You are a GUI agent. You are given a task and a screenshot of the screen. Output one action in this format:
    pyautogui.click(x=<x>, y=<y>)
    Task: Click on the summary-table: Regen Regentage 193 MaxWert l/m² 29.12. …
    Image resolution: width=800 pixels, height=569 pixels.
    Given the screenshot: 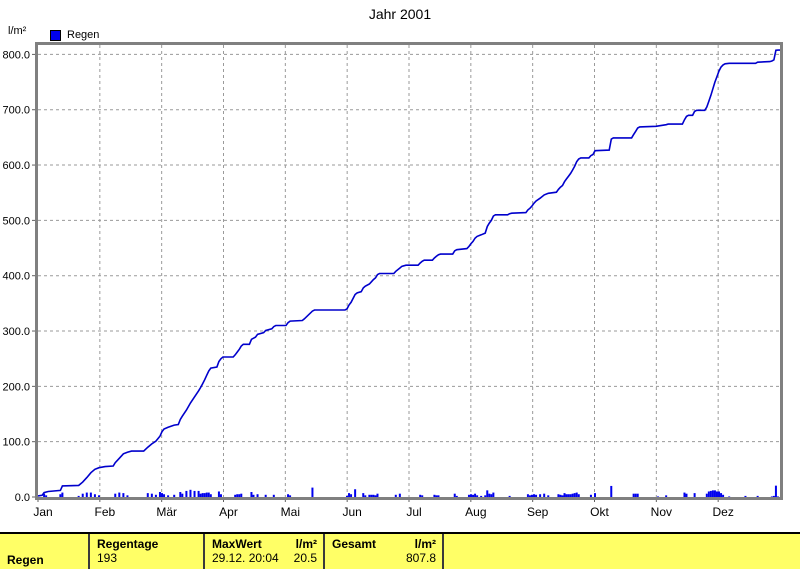 What is the action you would take?
    pyautogui.click(x=400, y=550)
    